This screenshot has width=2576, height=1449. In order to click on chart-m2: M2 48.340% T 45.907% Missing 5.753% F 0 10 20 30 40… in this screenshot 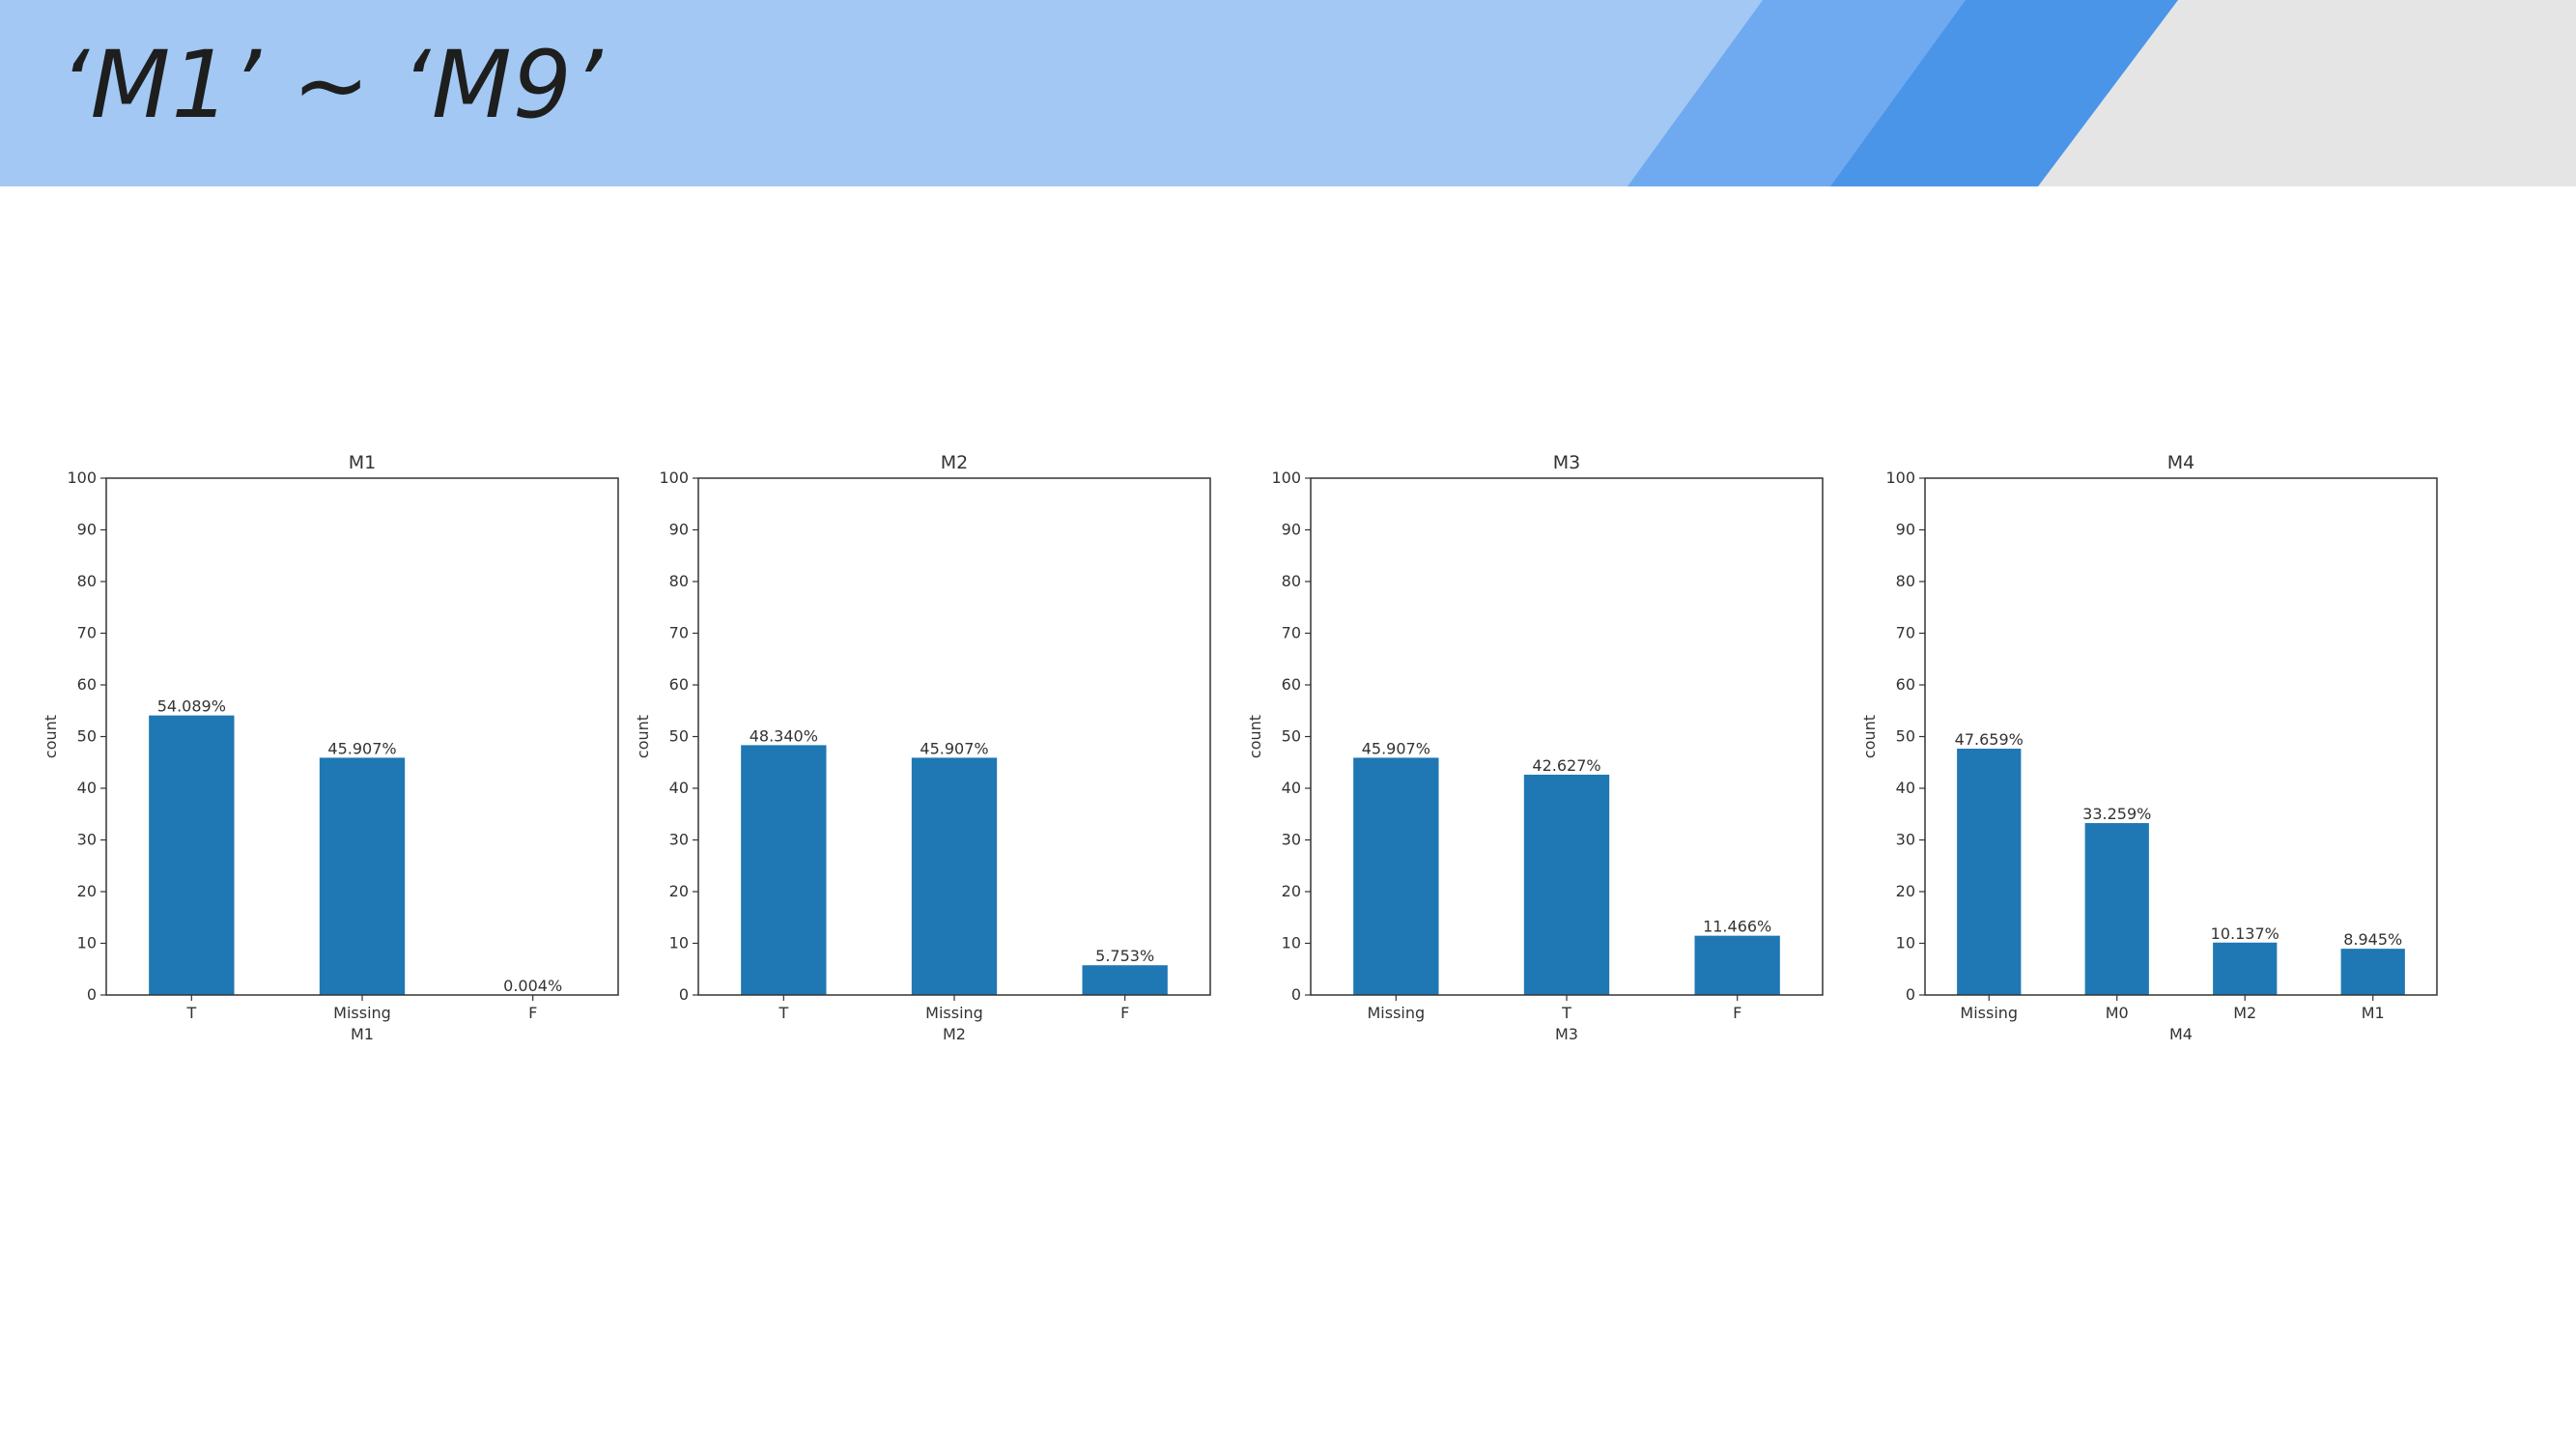, I will do `click(901, 749)`.